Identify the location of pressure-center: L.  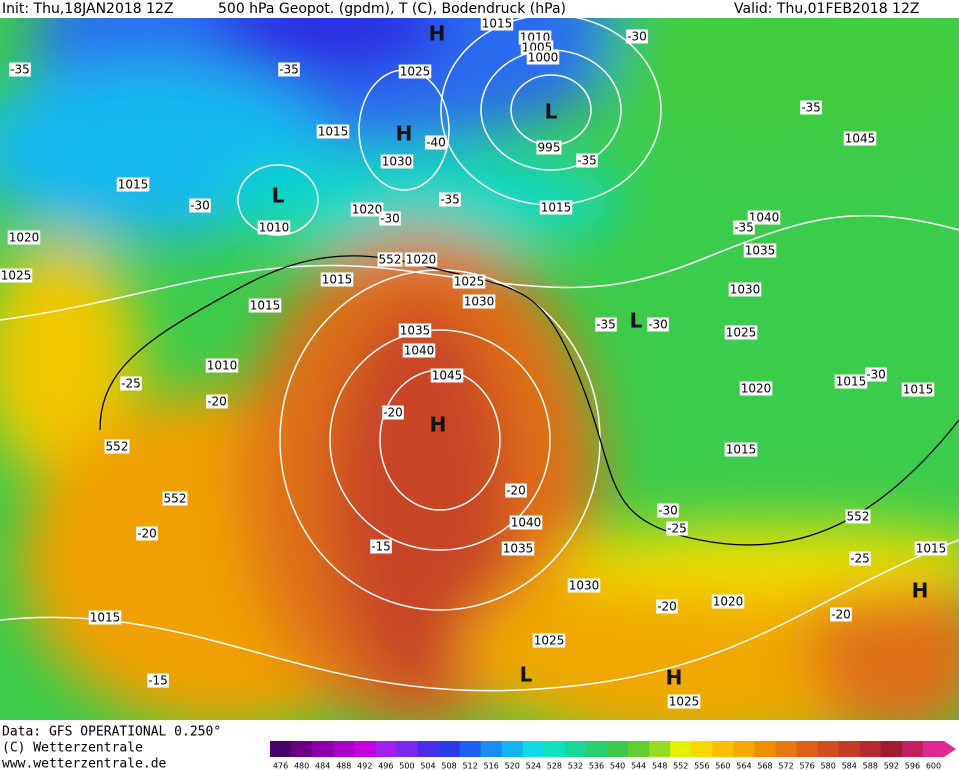
(636, 321).